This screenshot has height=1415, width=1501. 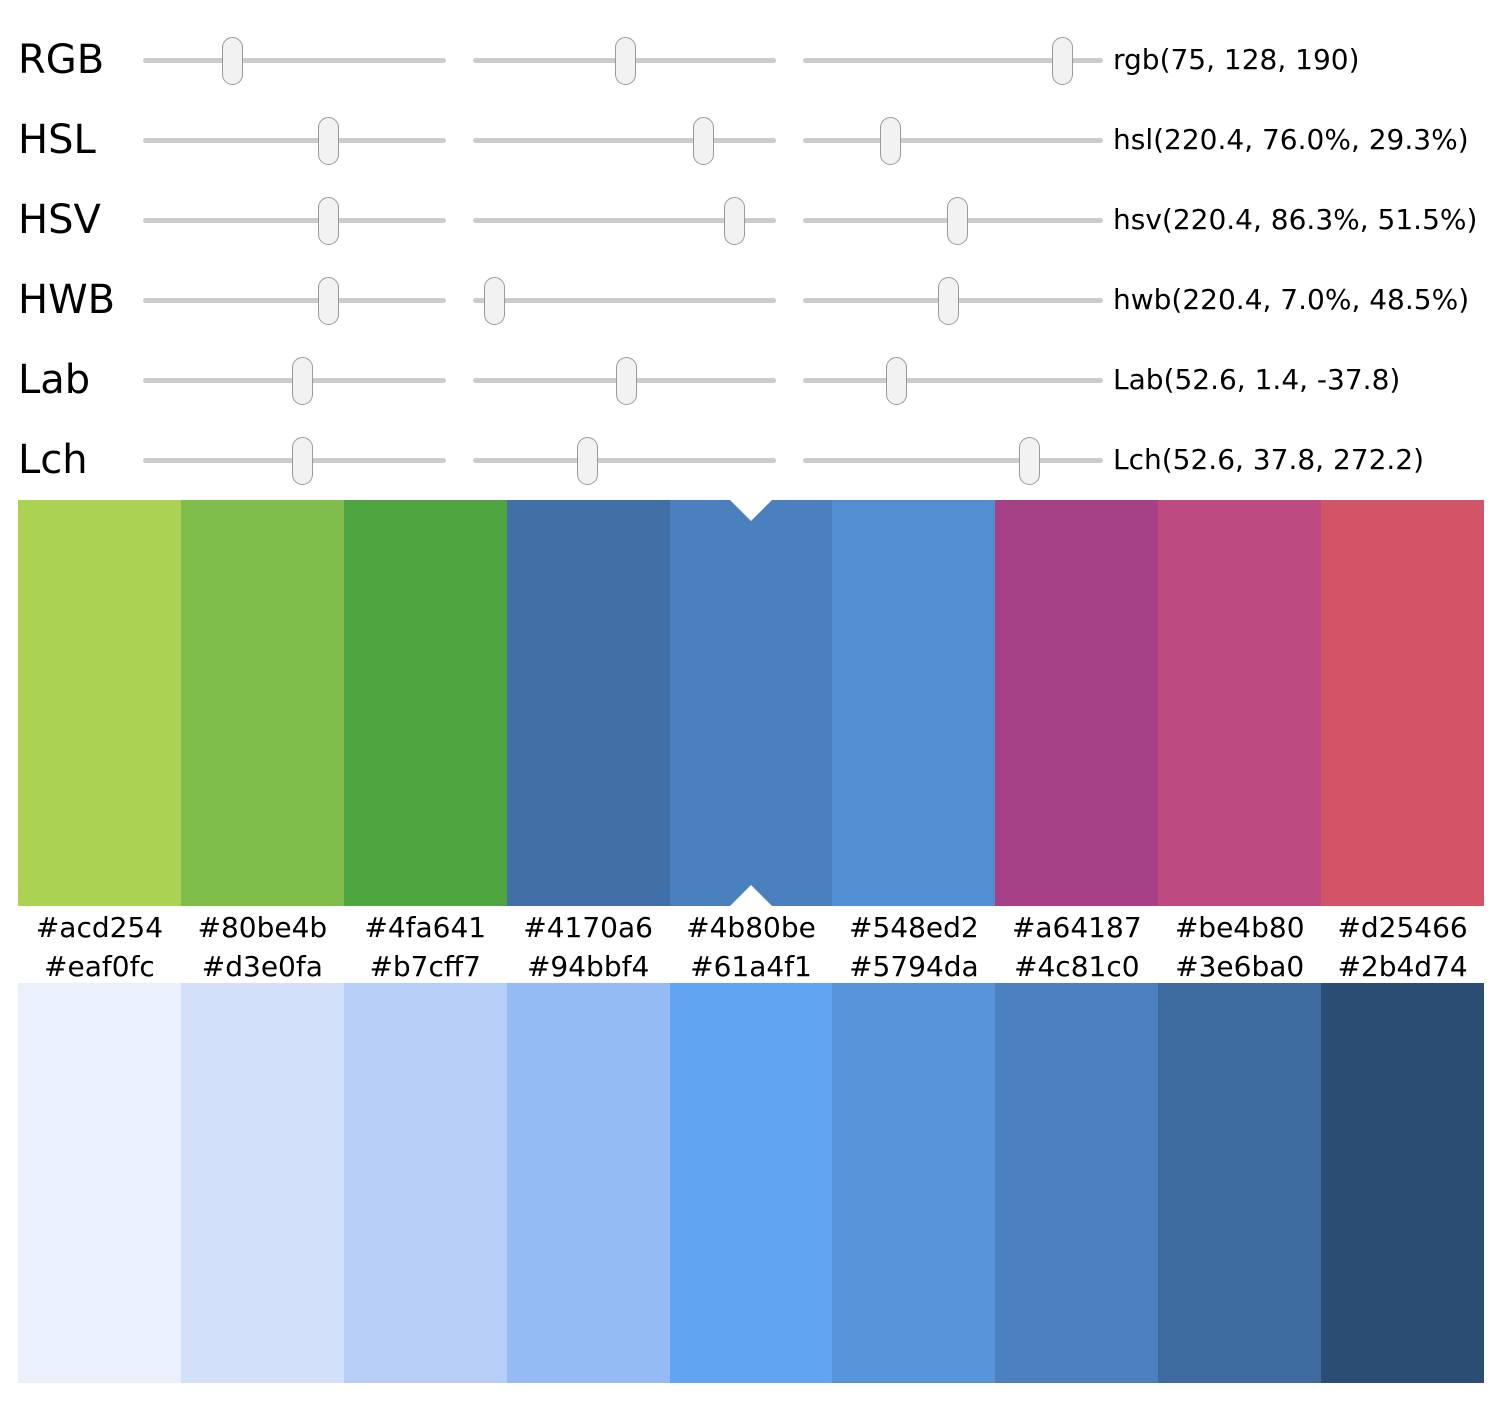 What do you see at coordinates (914, 927) in the screenshot?
I see `swatch-hex-label: #548ed2` at bounding box center [914, 927].